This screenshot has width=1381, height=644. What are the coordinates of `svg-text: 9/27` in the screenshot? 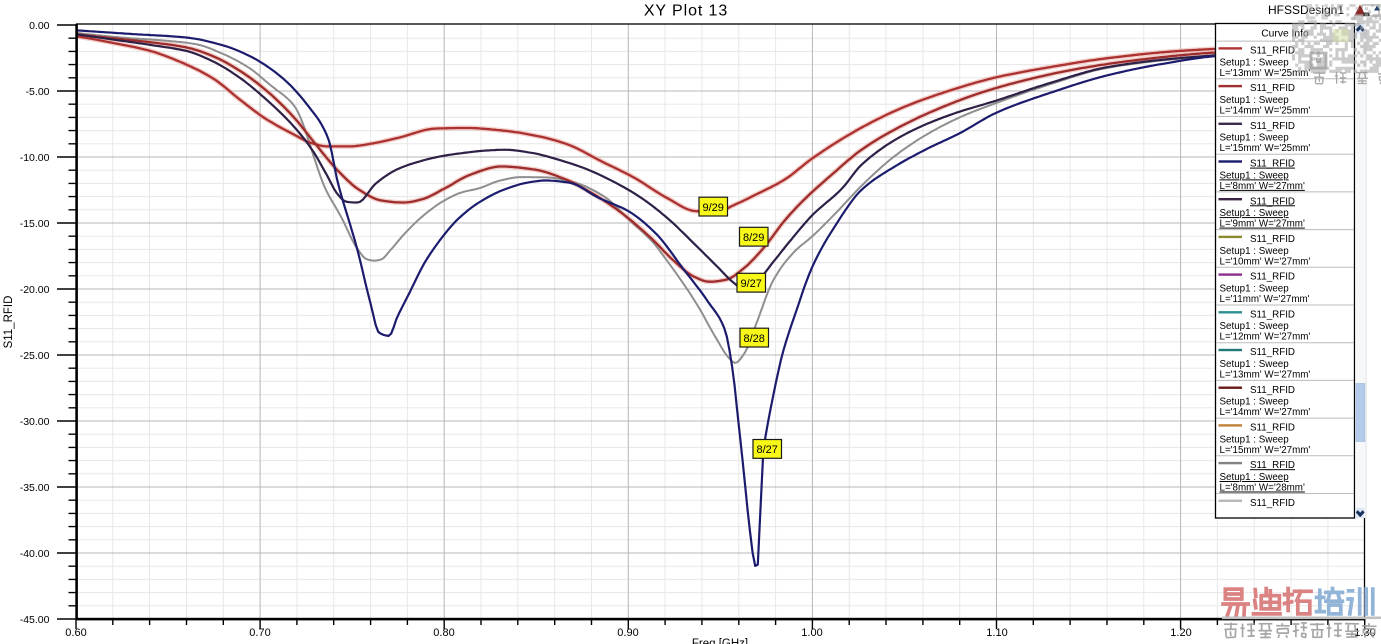 It's located at (750, 284).